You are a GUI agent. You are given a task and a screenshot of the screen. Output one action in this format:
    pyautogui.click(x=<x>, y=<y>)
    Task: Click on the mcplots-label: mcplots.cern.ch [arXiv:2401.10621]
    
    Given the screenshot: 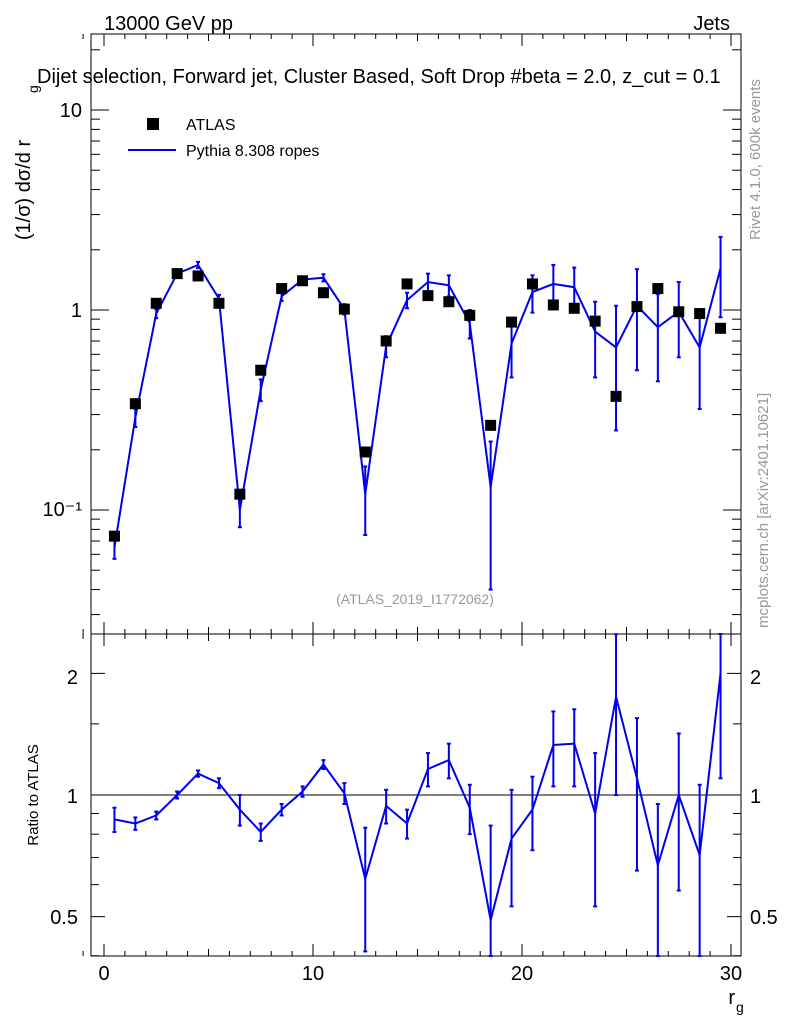 What is the action you would take?
    pyautogui.click(x=763, y=510)
    